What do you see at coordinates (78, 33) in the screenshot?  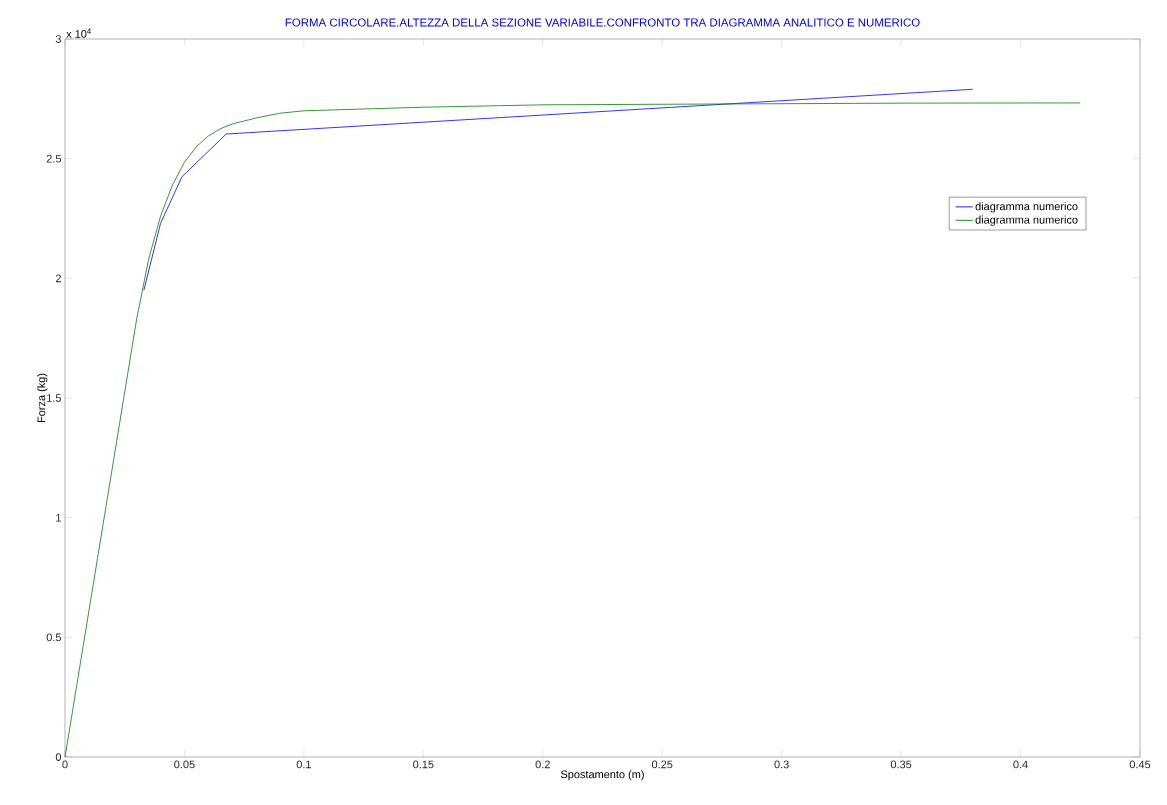 I see `text: x 10$^{4}$` at bounding box center [78, 33].